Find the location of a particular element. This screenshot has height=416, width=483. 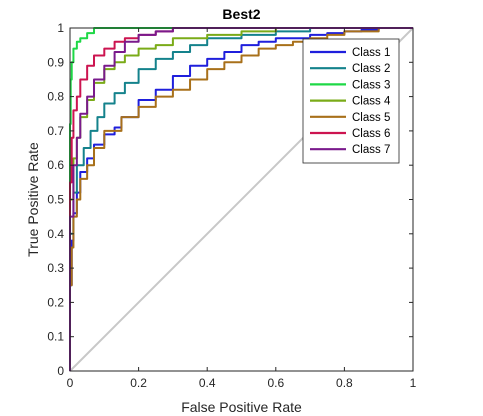

x-tick-label: 0.6 is located at coordinates (275, 383).